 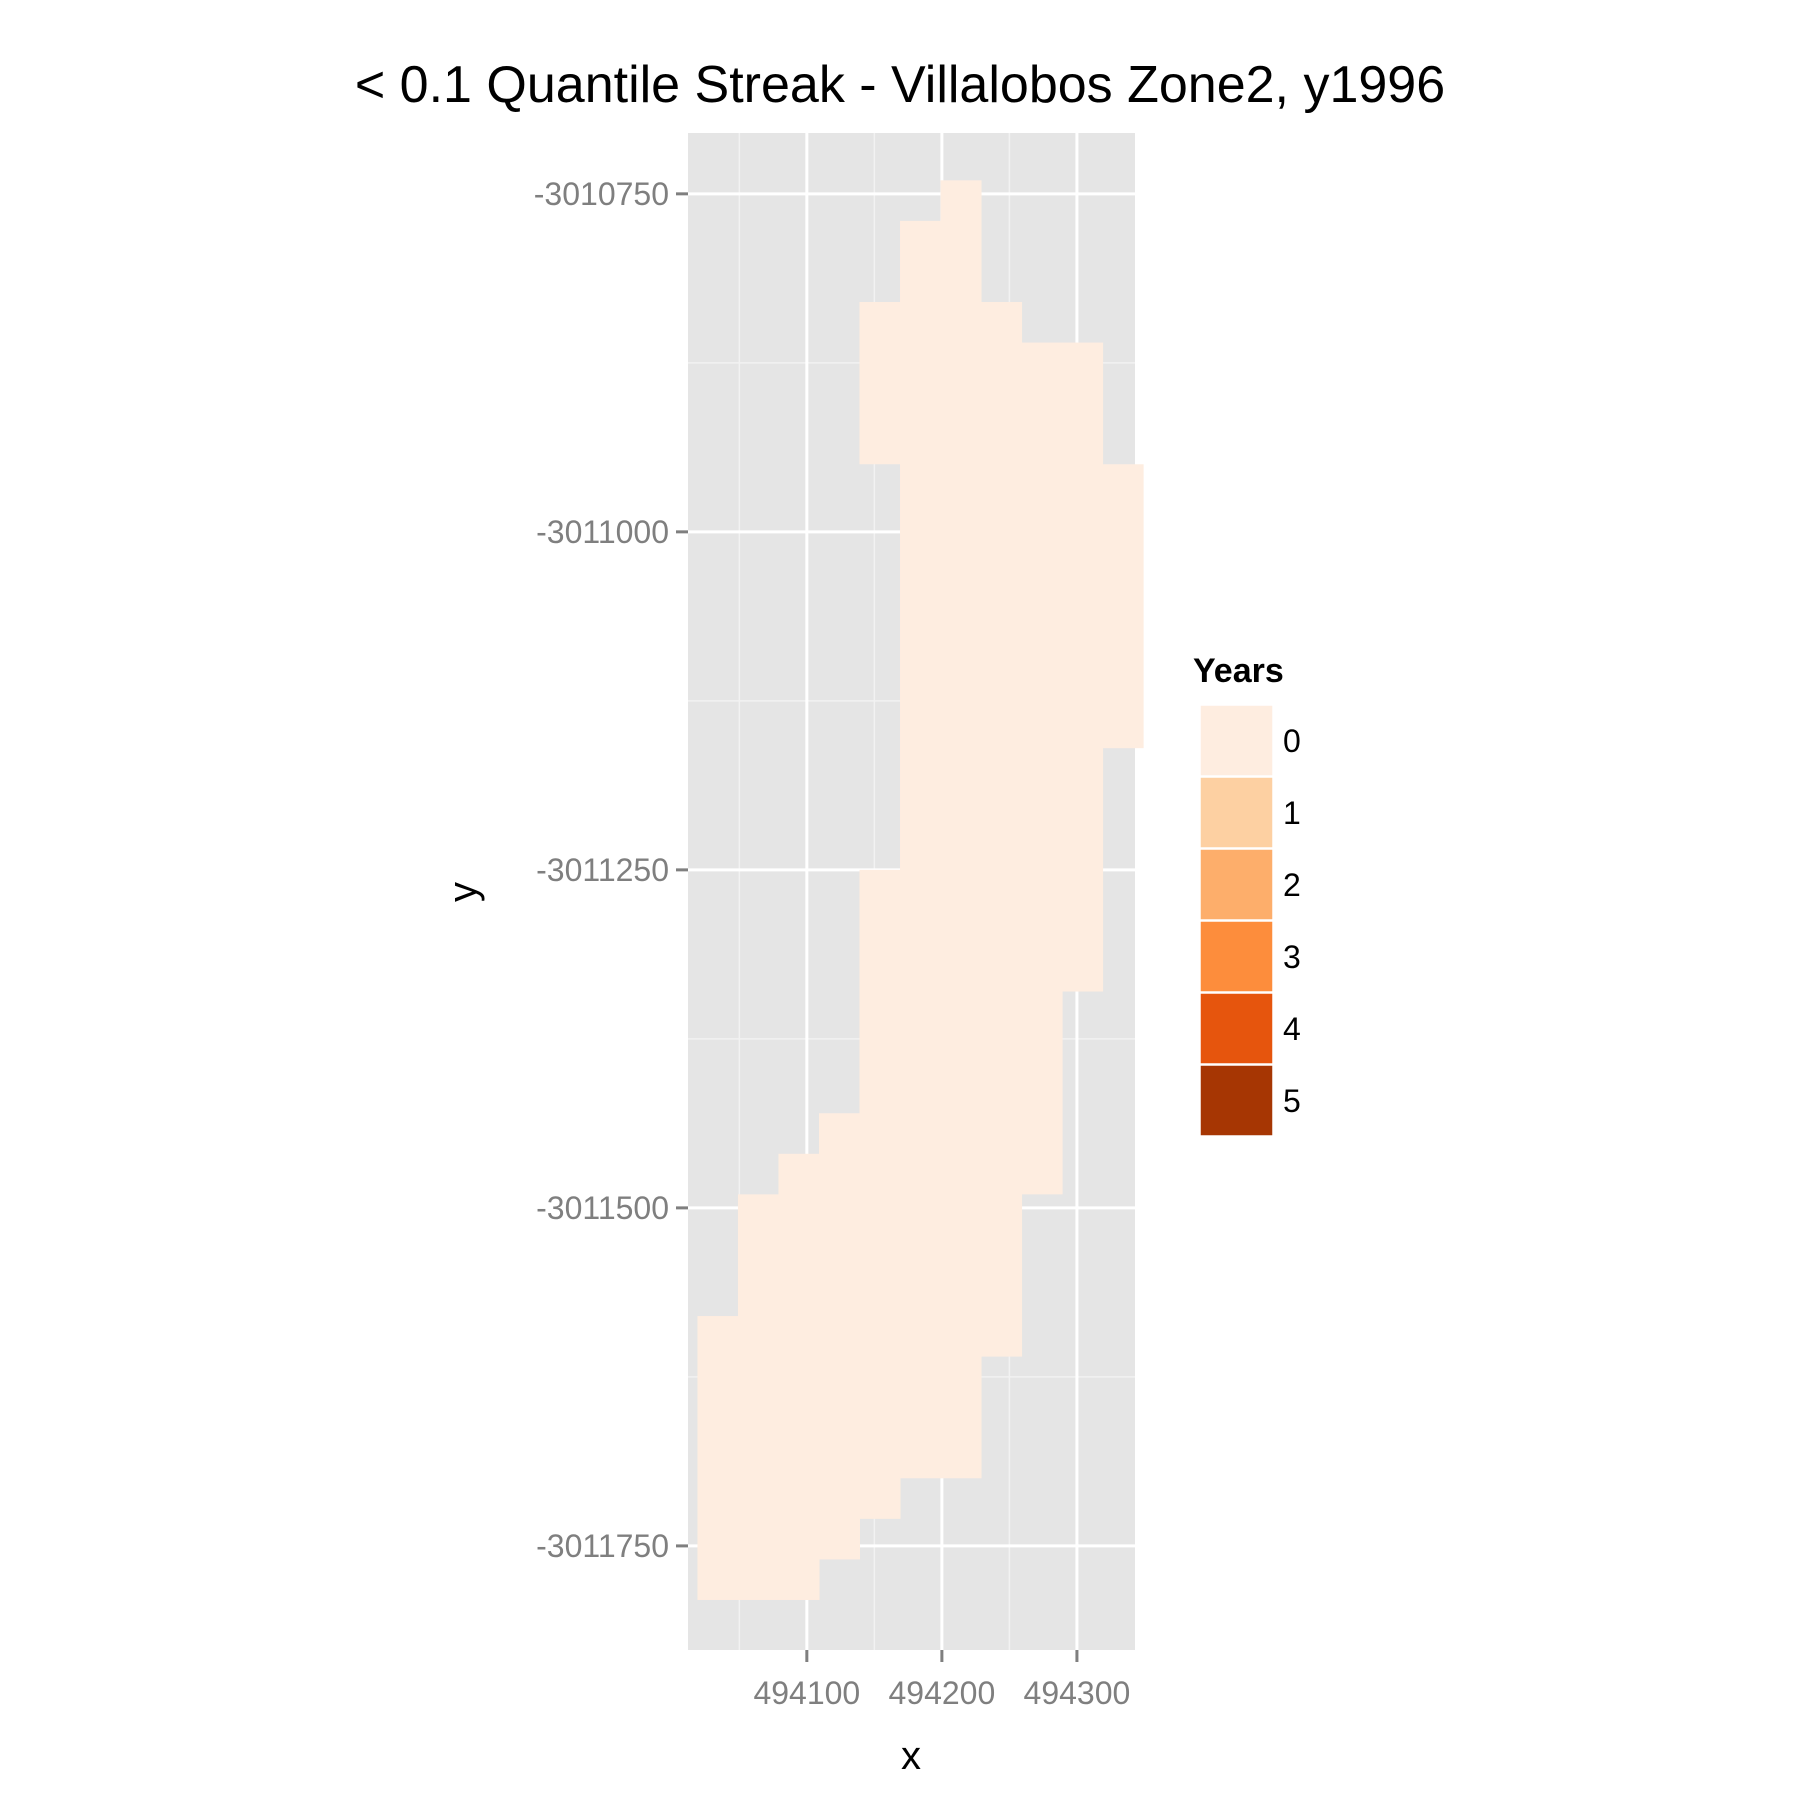 I want to click on legend-label: 1, so click(x=1292, y=813).